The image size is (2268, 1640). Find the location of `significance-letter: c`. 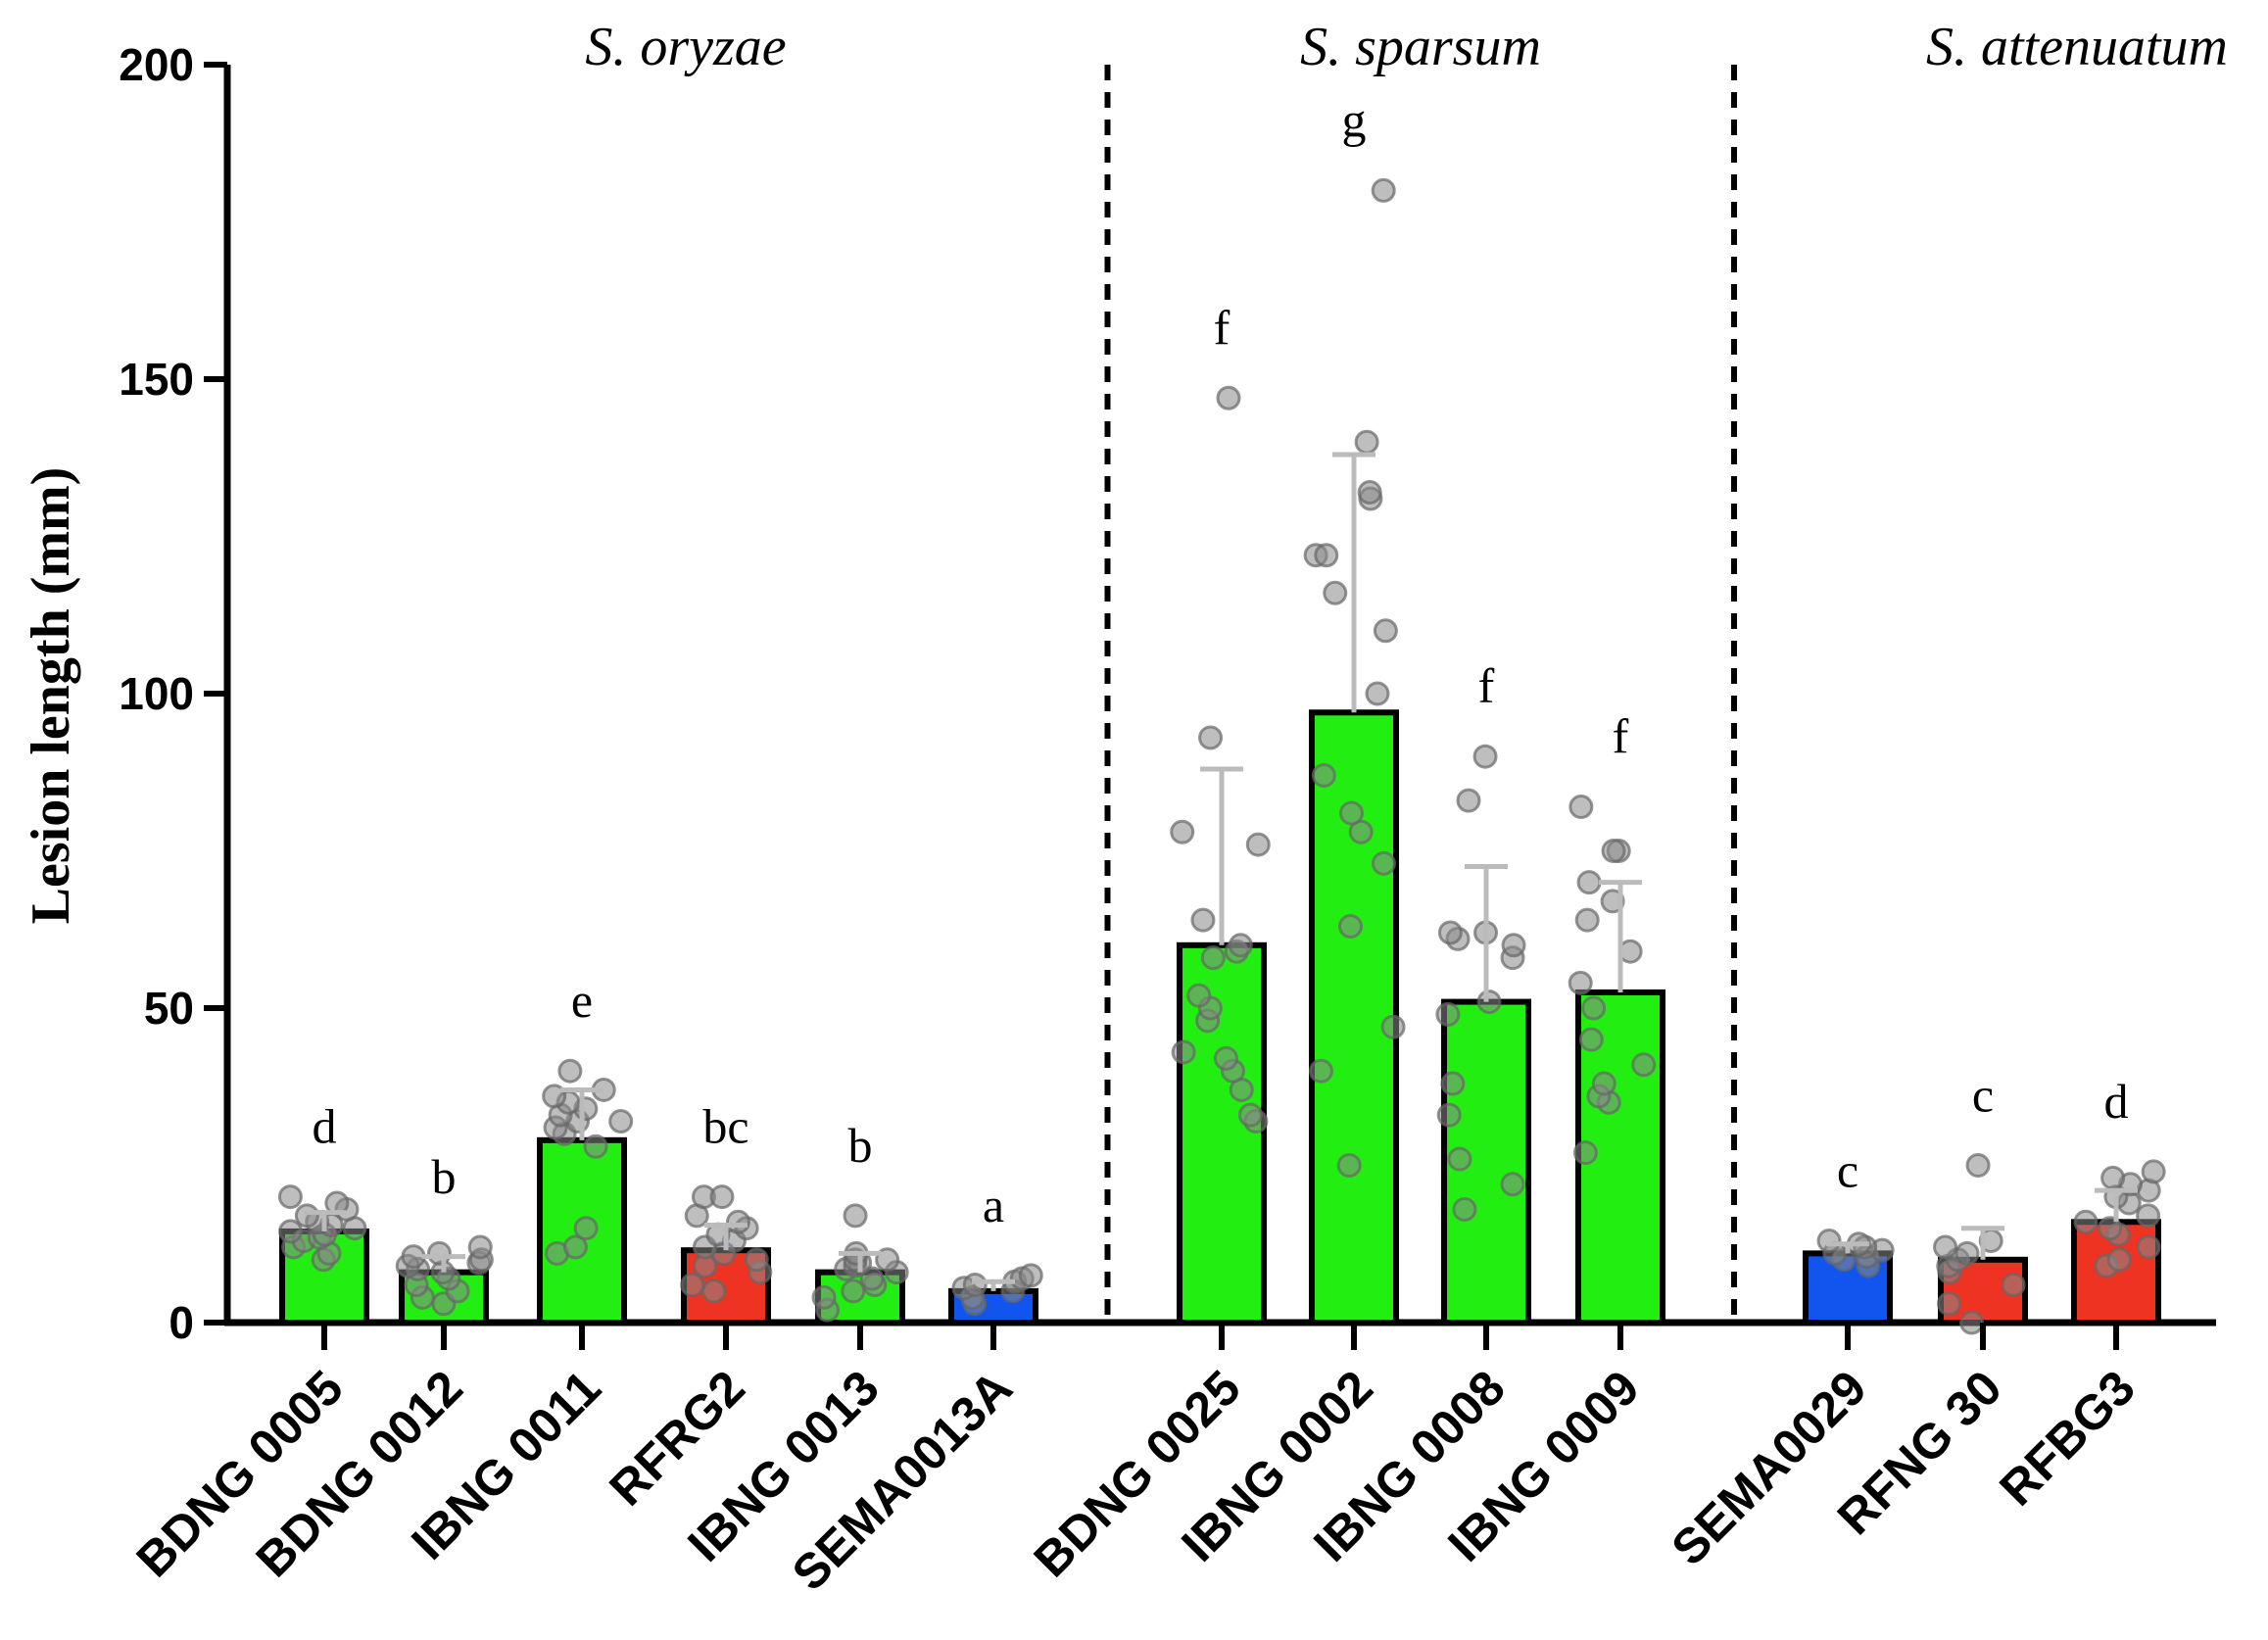

significance-letter: c is located at coordinates (1983, 1095).